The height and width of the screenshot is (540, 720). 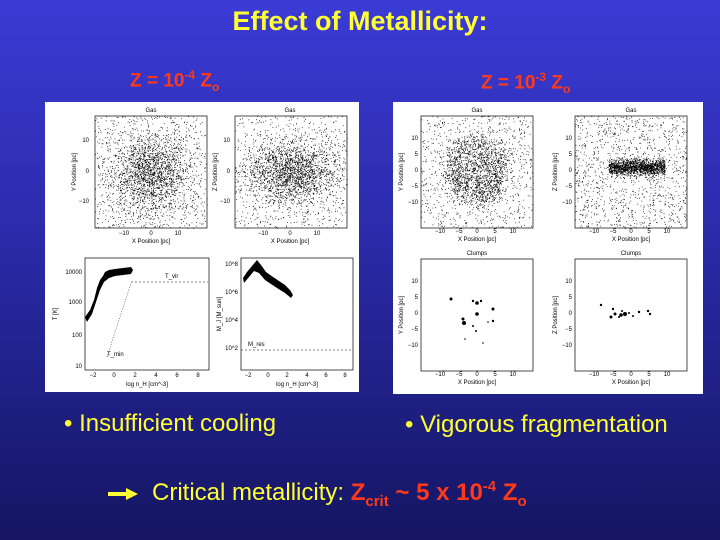 What do you see at coordinates (150, 111) in the screenshot?
I see `plot-title: Gas` at bounding box center [150, 111].